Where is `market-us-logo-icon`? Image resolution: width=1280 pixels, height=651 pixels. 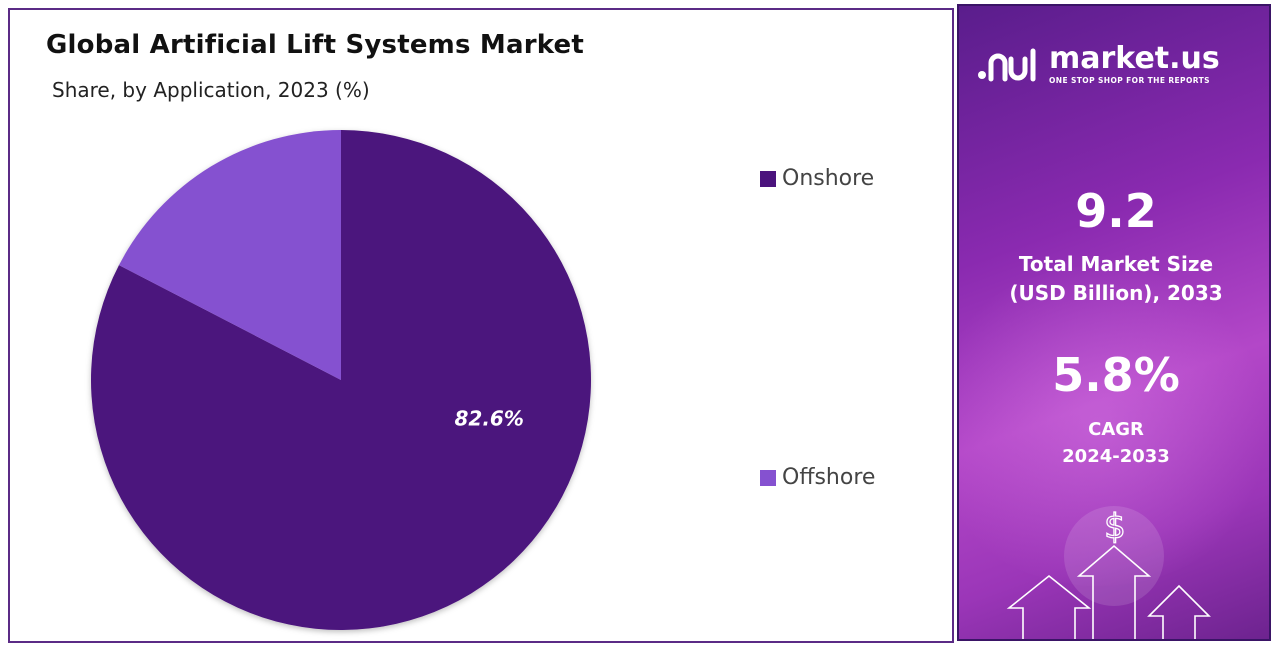
market-us-logo-icon is located at coordinates (1007, 64).